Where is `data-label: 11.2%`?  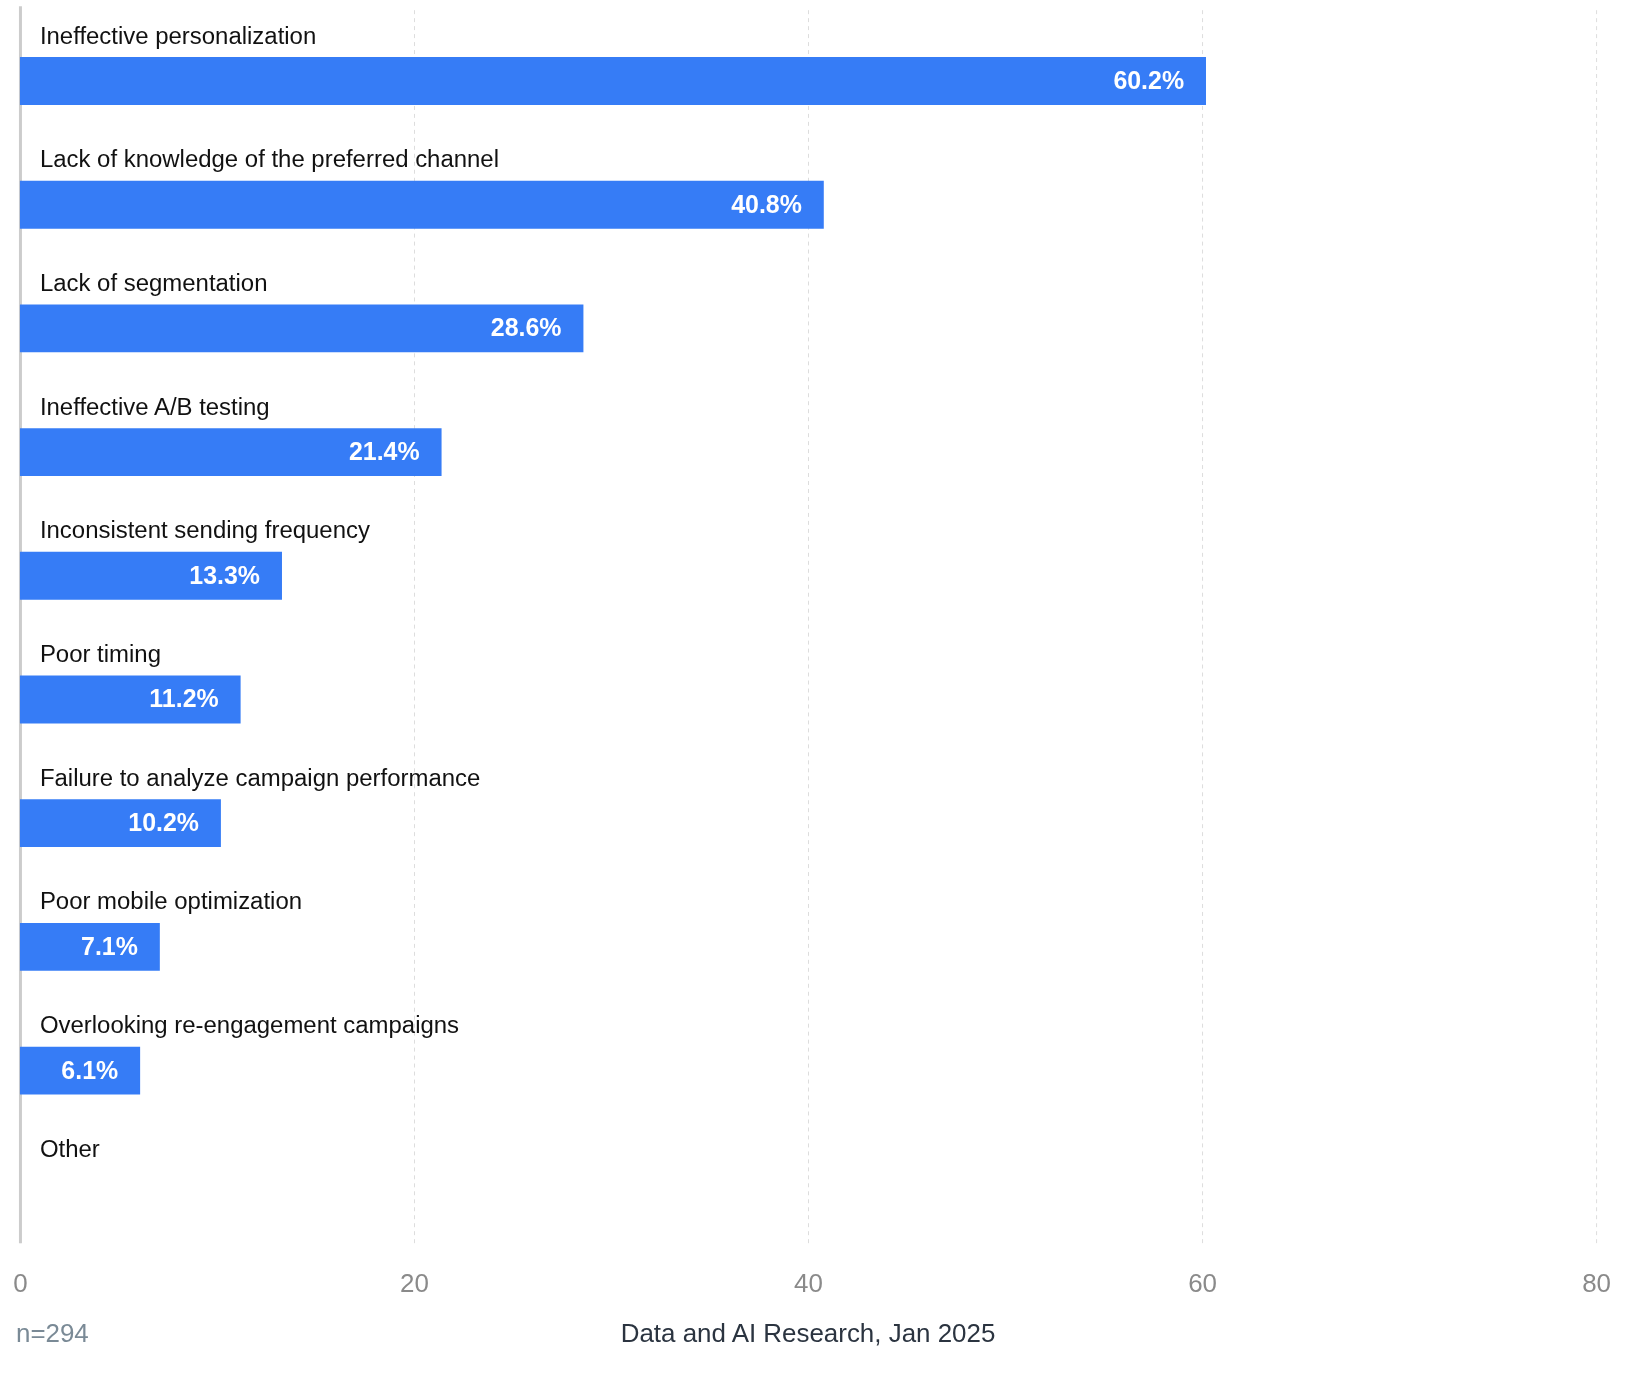 data-label: 11.2% is located at coordinates (184, 698).